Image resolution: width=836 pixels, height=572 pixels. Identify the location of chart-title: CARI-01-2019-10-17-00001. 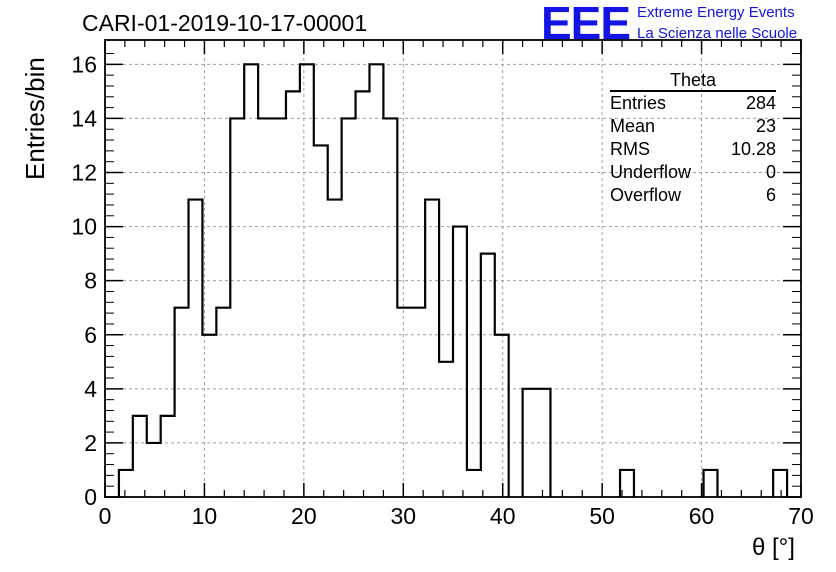
(225, 23).